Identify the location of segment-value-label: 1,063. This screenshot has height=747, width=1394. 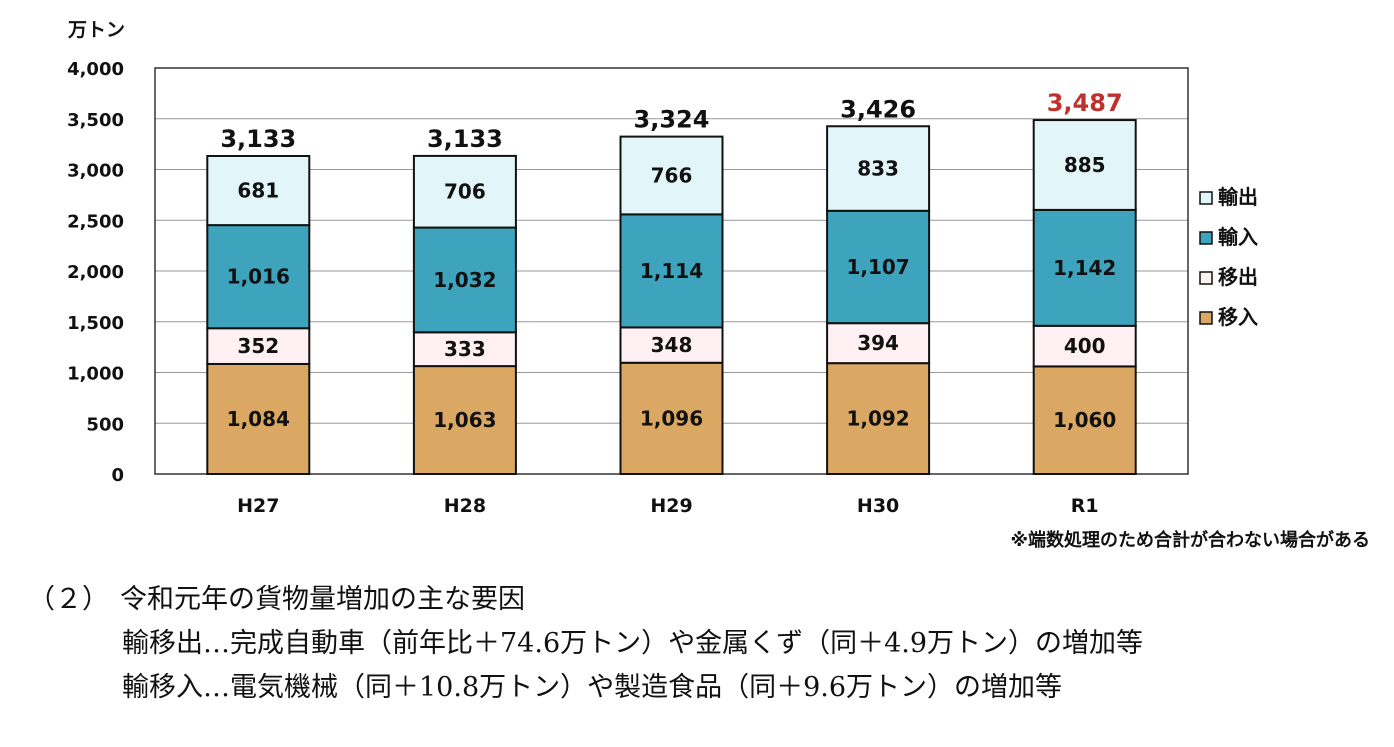
(464, 420).